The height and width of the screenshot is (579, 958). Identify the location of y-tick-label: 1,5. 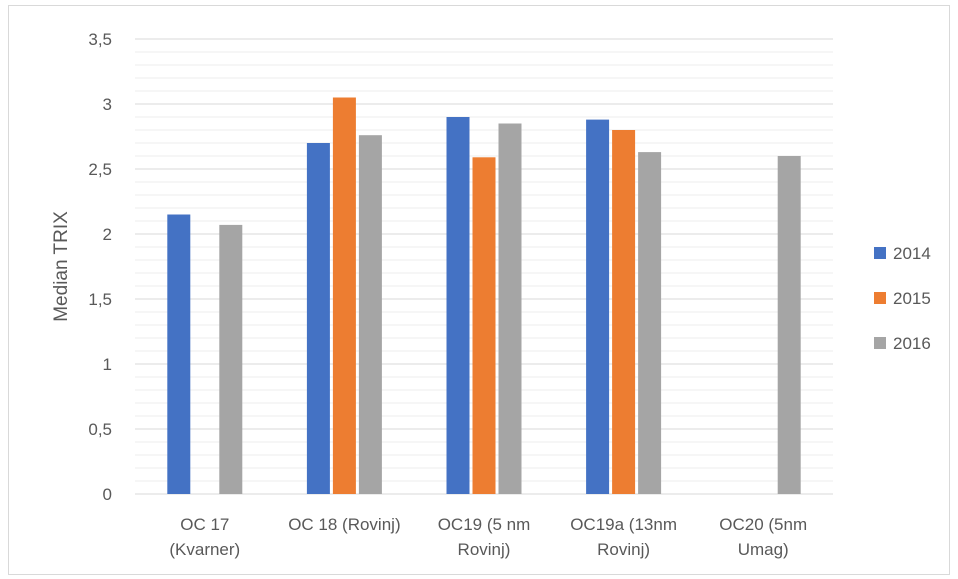
(100, 299).